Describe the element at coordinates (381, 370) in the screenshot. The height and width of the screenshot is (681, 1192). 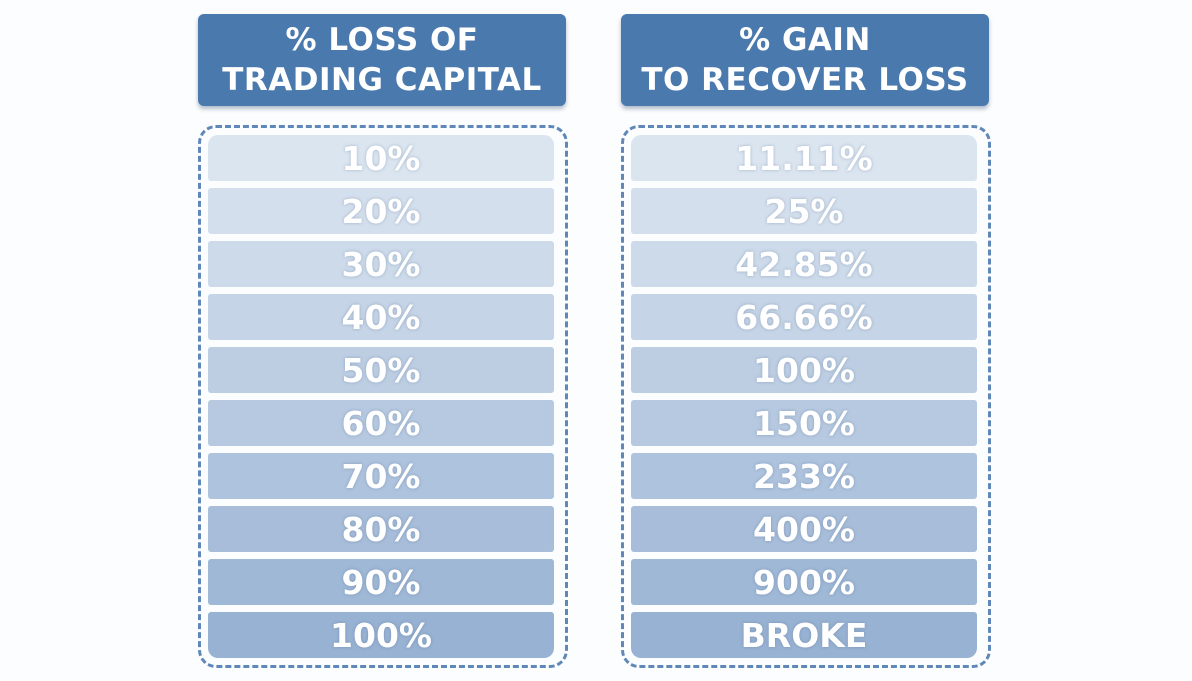
I see `table-cell: 50%` at that location.